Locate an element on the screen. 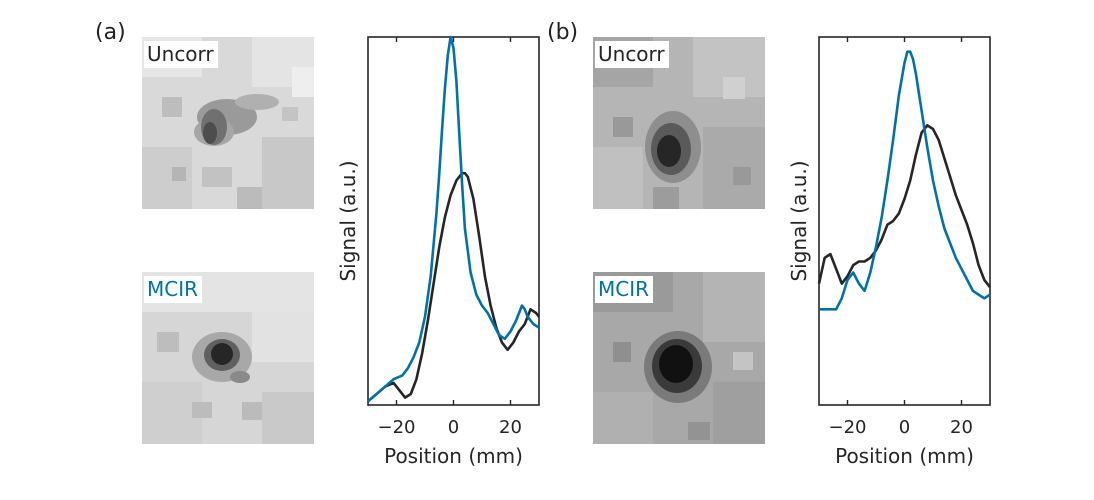  plot-a-ylabel: Signal (a.u.) is located at coordinates (348, 220).